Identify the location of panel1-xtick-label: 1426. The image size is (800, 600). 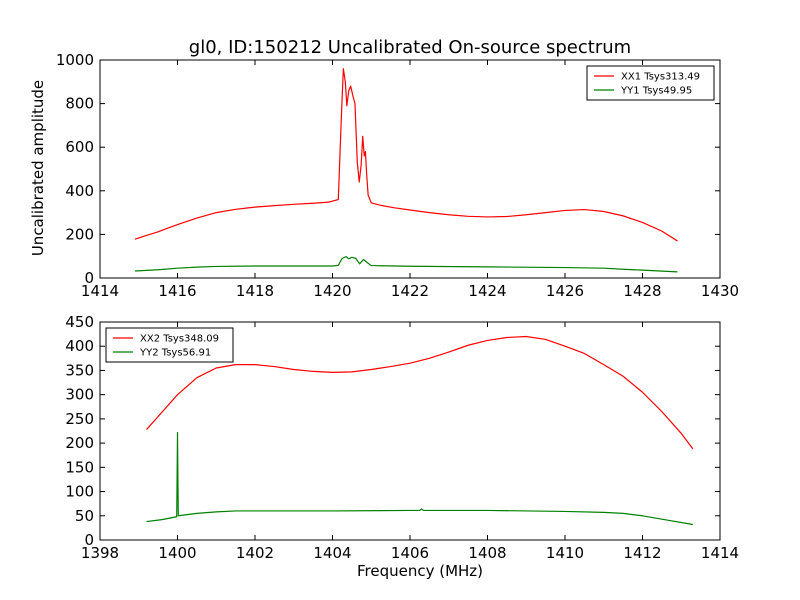
(565, 291).